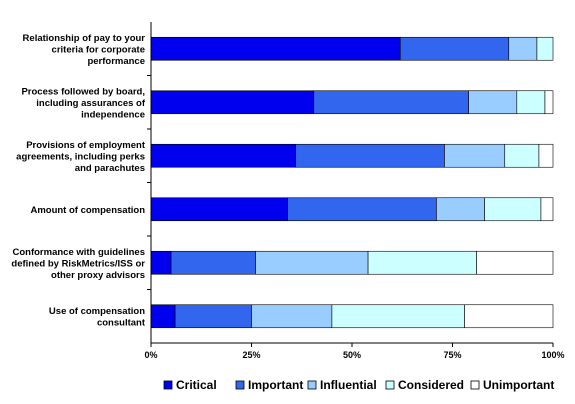  What do you see at coordinates (86, 145) in the screenshot?
I see `category-label-line: Provisions of employment` at bounding box center [86, 145].